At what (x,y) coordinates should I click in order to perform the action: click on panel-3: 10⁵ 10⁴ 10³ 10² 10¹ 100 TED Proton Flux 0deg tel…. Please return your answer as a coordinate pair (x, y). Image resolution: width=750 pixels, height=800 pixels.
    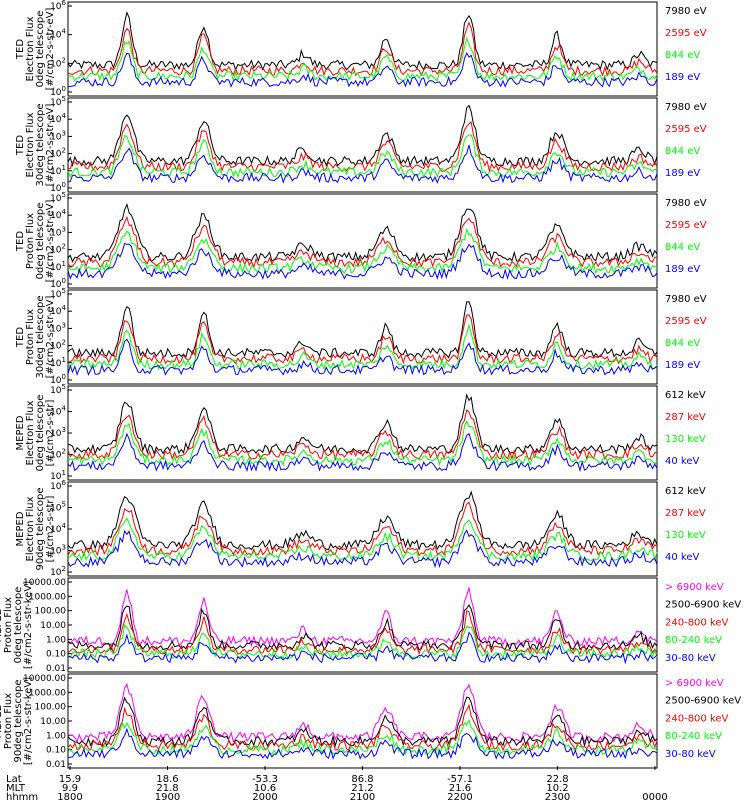
    Looking at the image, I should click on (361, 240).